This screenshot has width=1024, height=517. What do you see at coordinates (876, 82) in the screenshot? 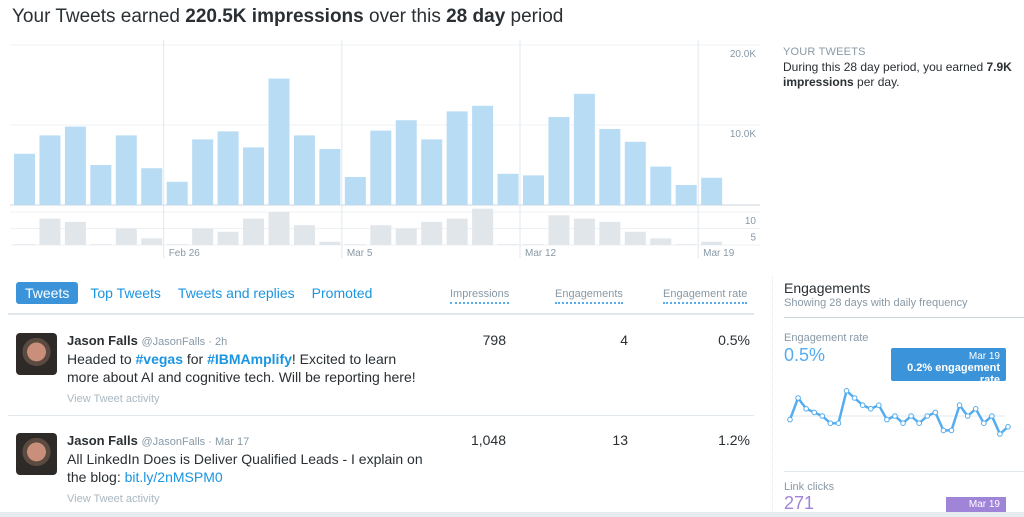
I see `your-tweets-post: per day.` at bounding box center [876, 82].